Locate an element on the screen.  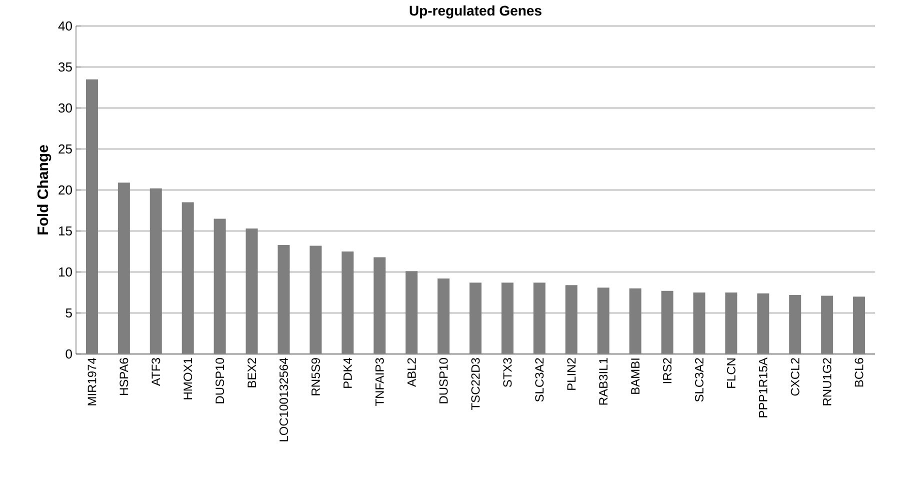
x-tick-label: LOC100132564 is located at coordinates (284, 400).